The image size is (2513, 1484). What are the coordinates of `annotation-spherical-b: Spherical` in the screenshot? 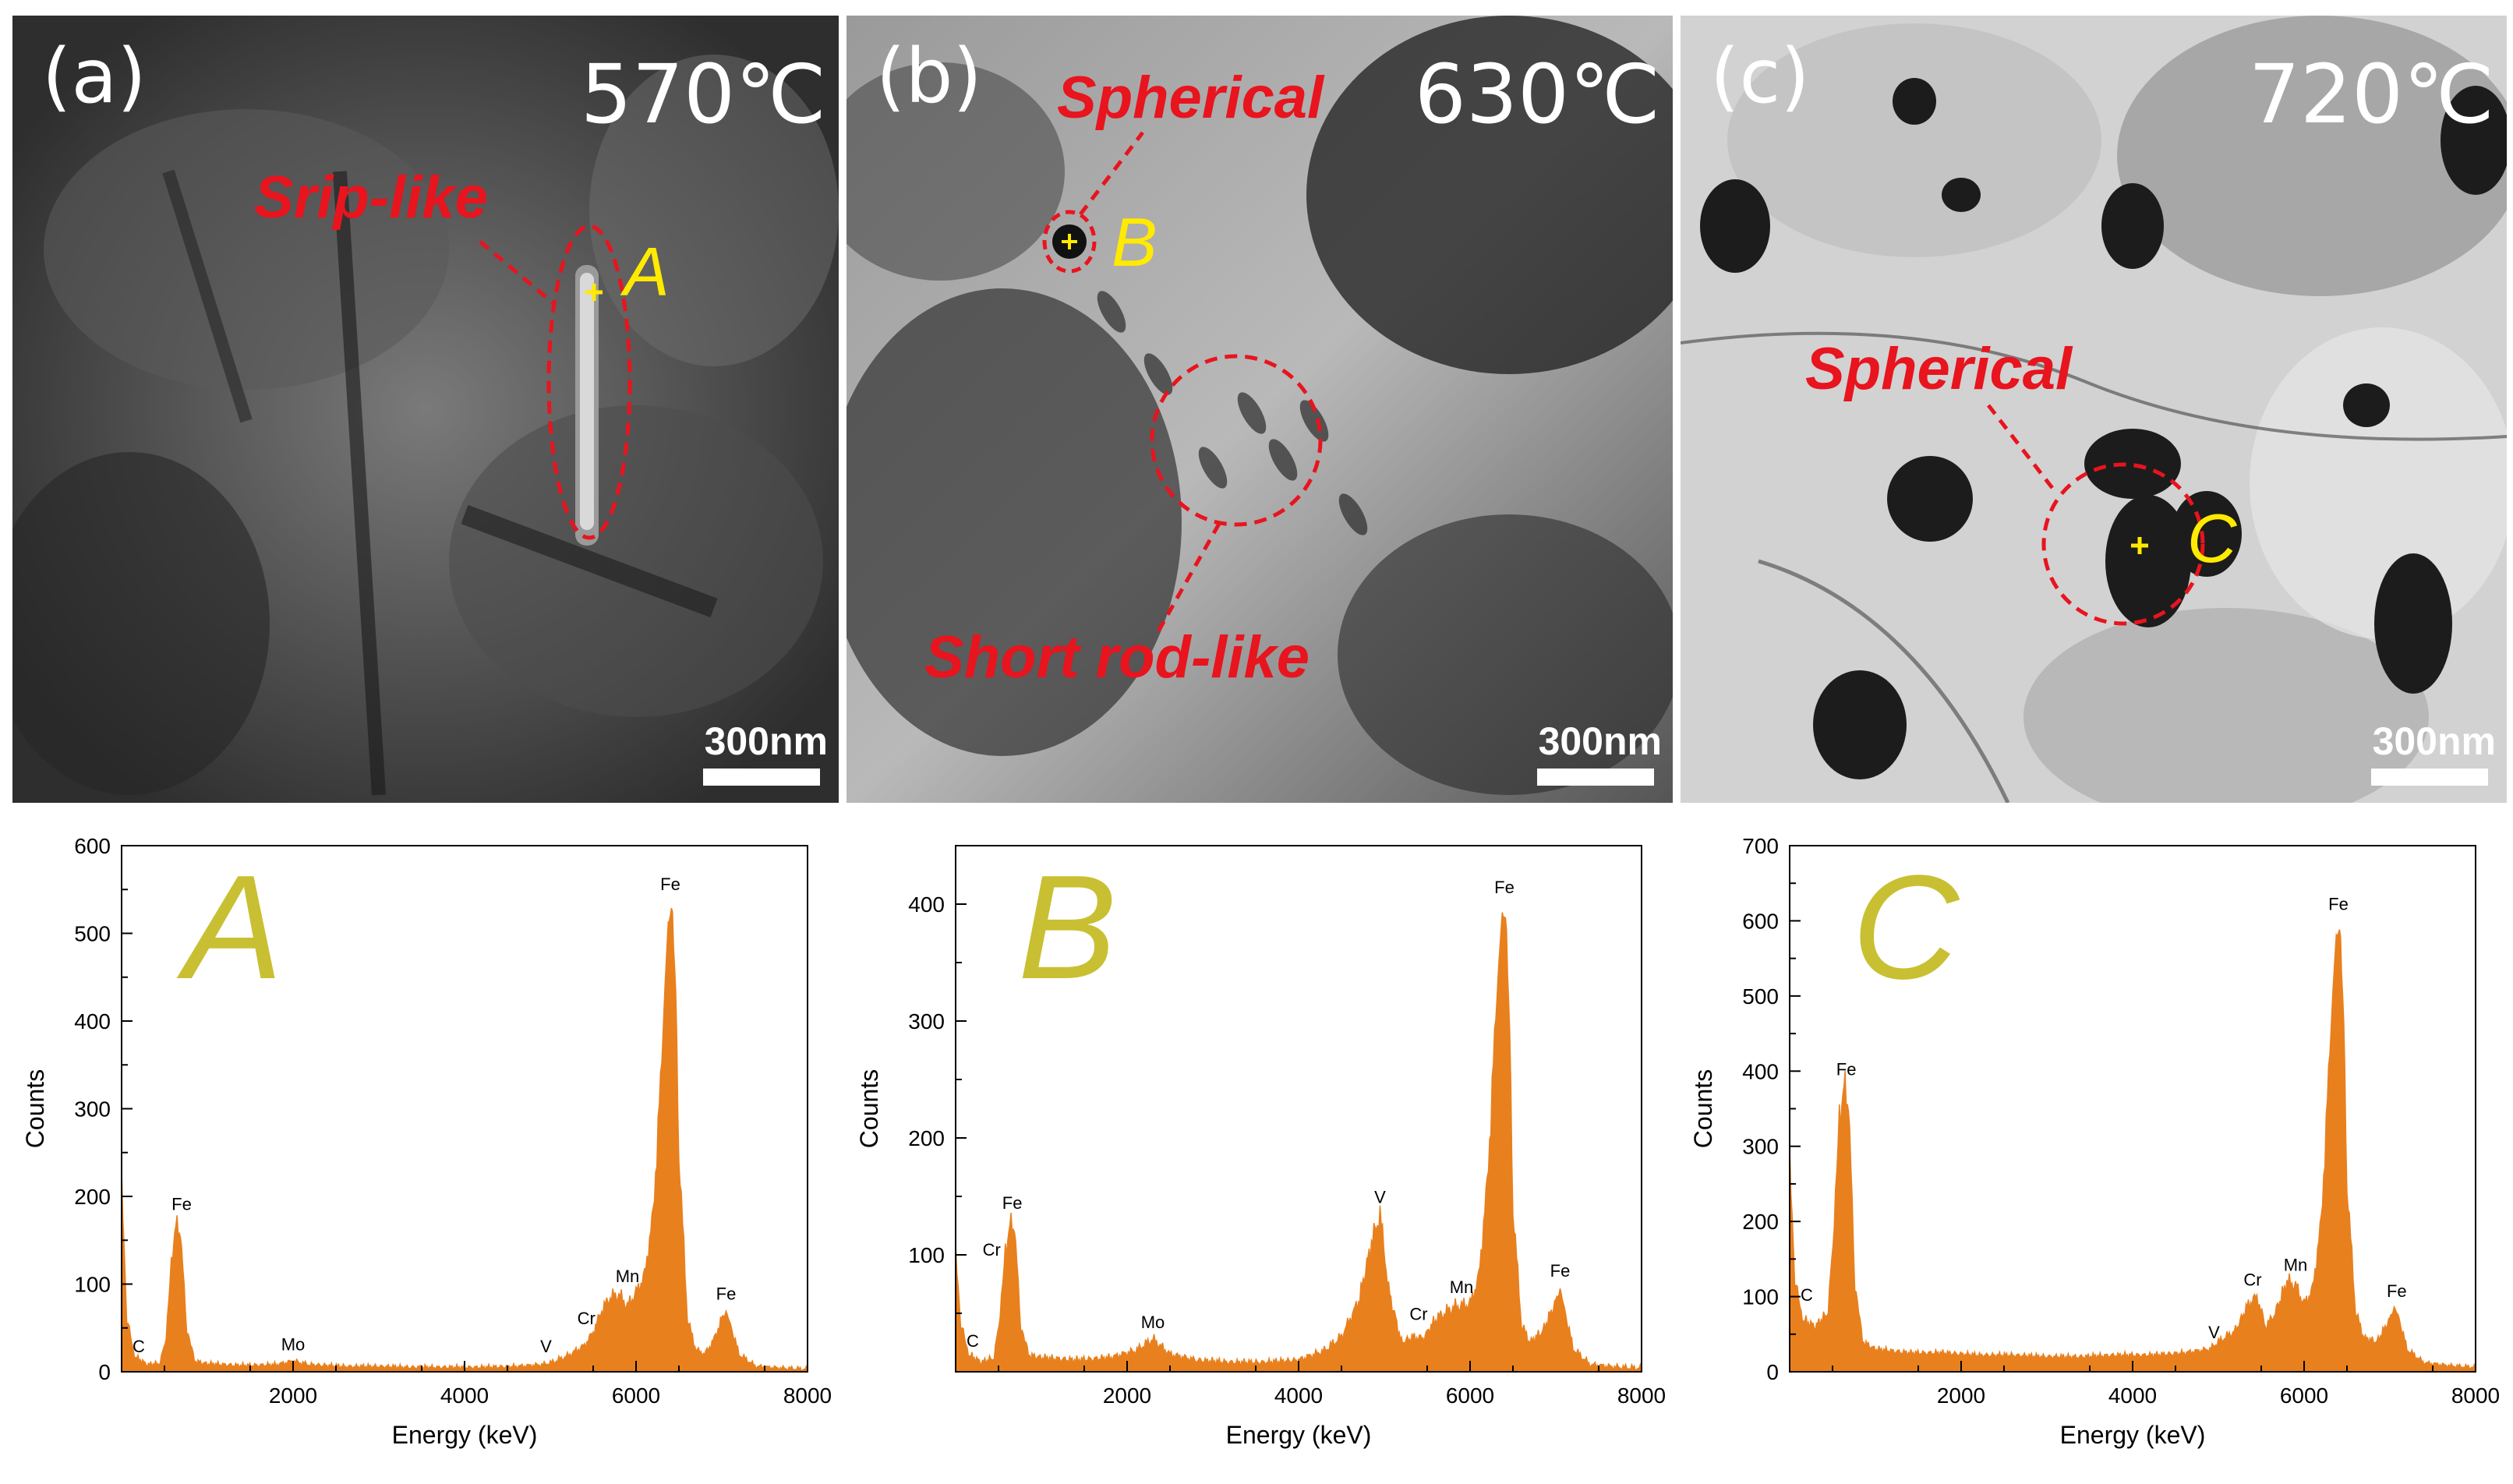 It's located at (1190, 98).